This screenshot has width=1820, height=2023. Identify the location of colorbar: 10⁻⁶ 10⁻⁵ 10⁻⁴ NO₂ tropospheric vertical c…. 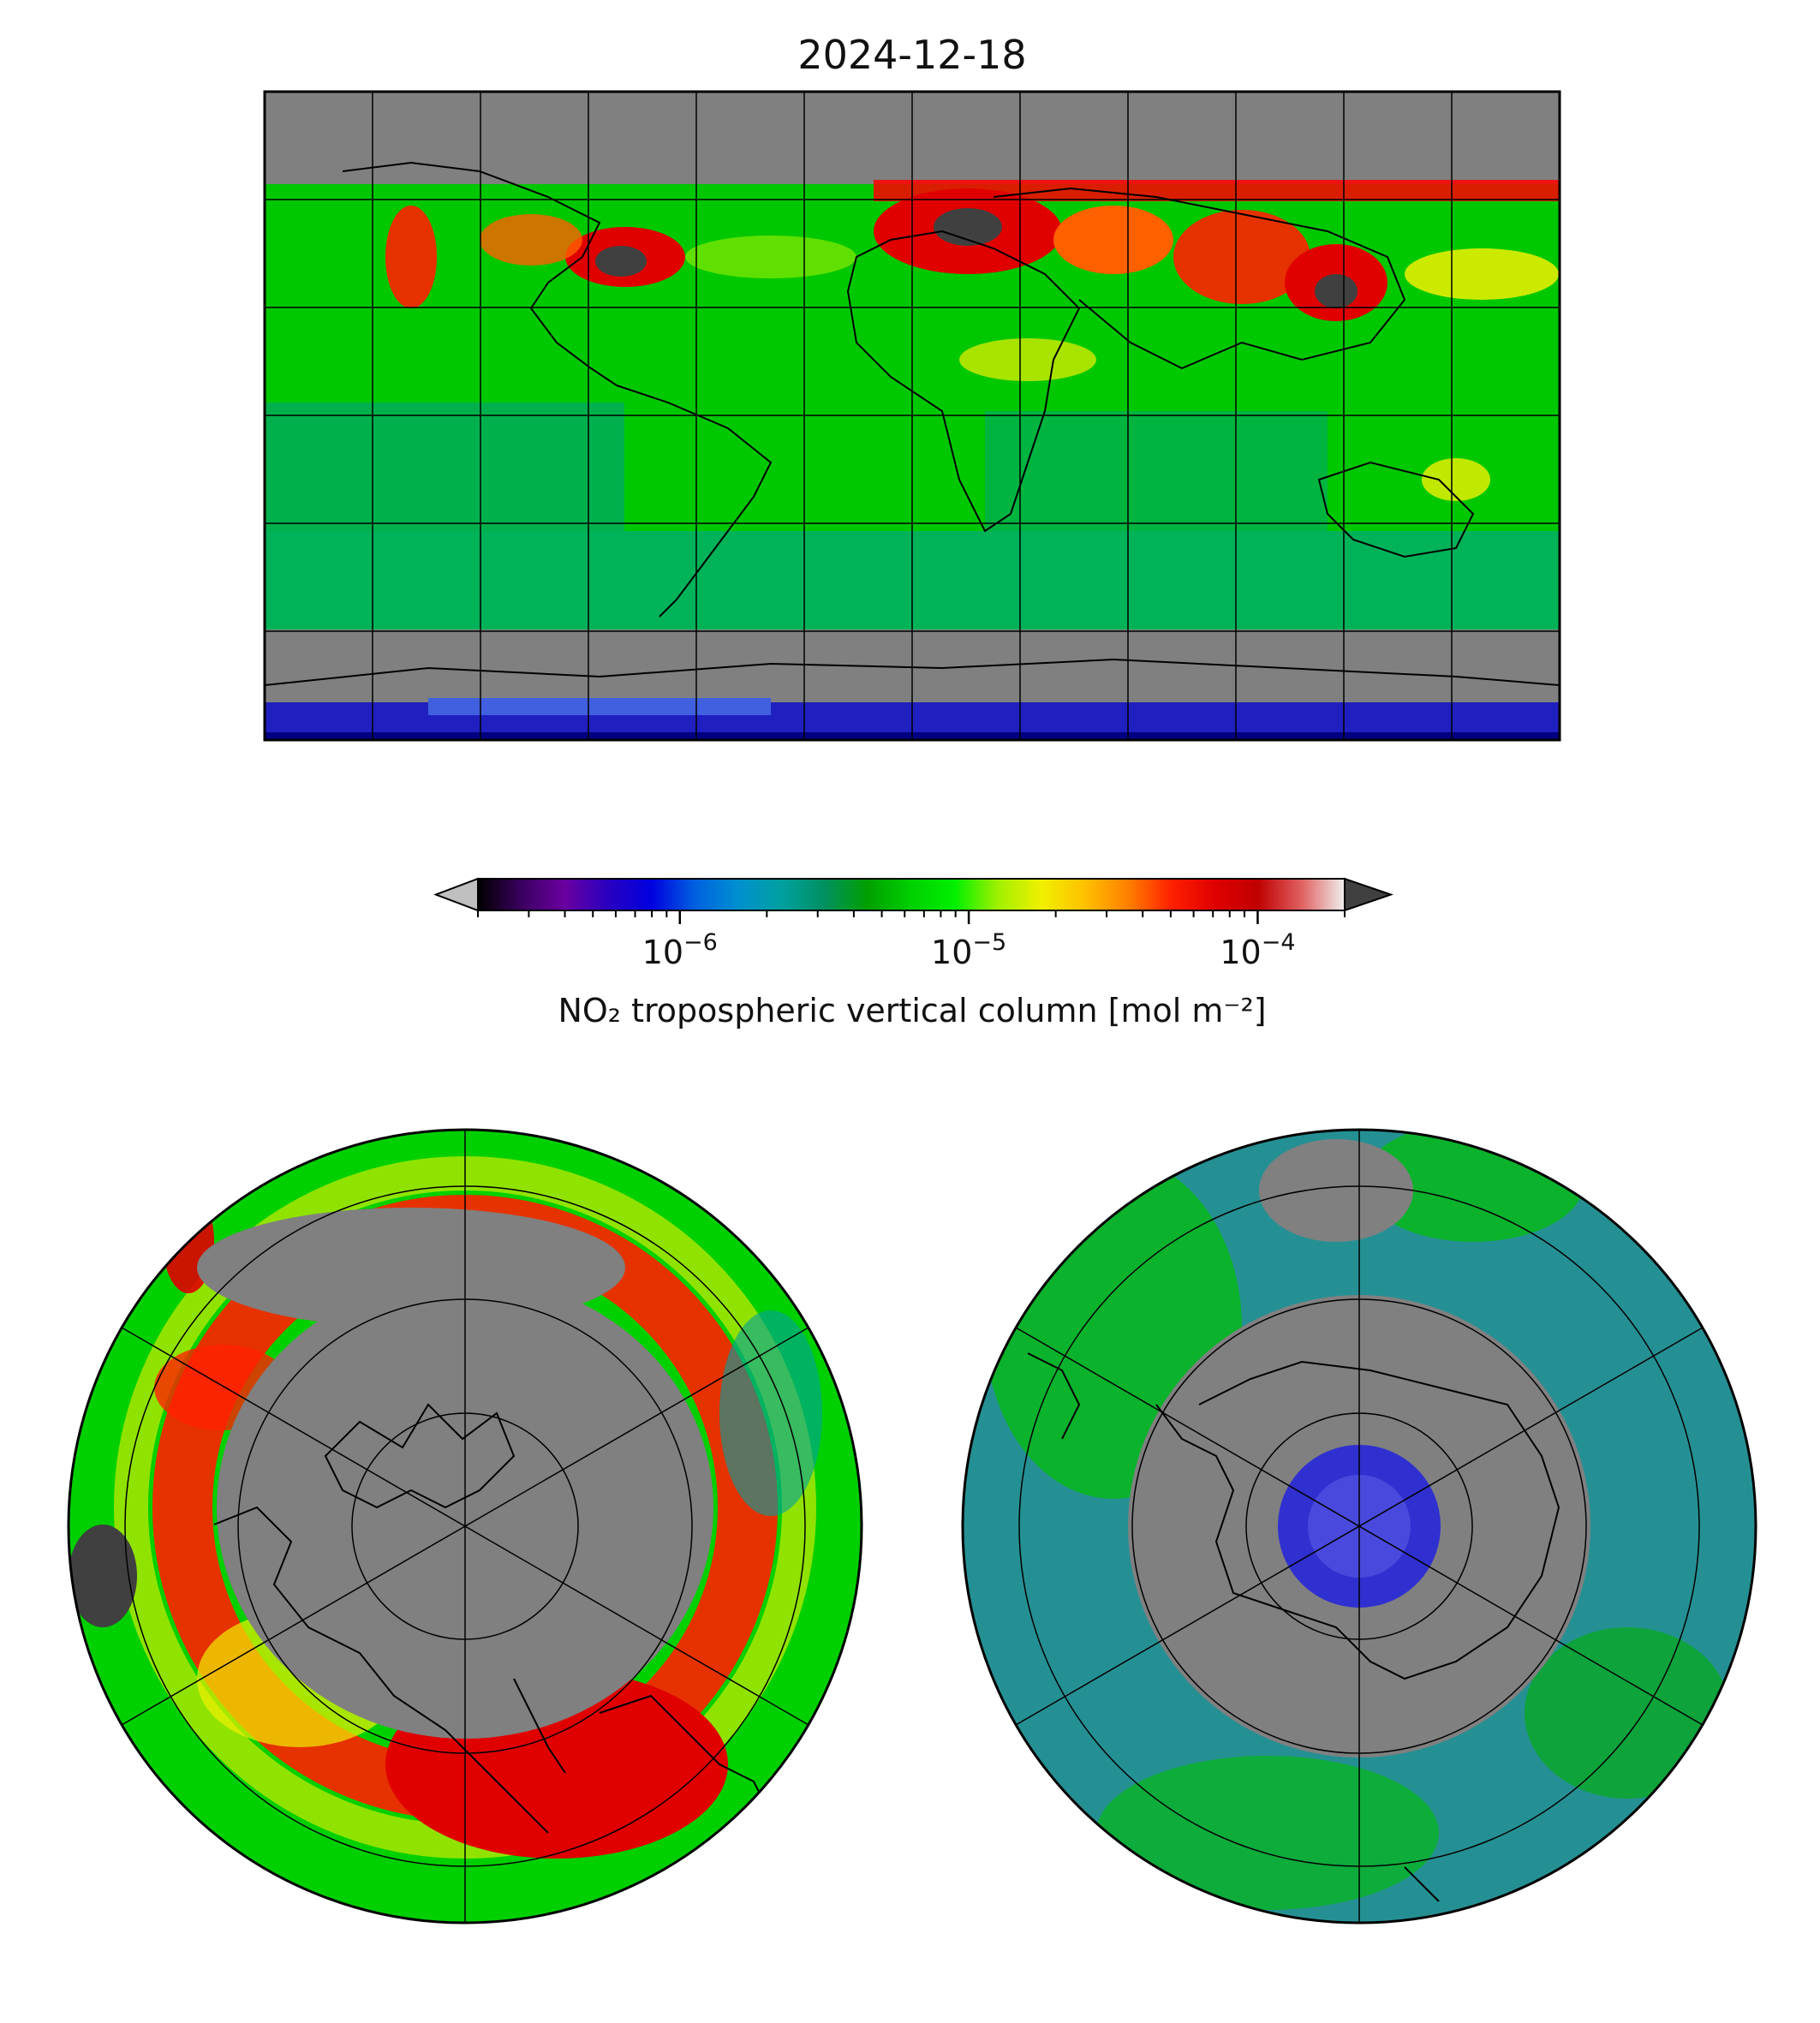
(914, 953).